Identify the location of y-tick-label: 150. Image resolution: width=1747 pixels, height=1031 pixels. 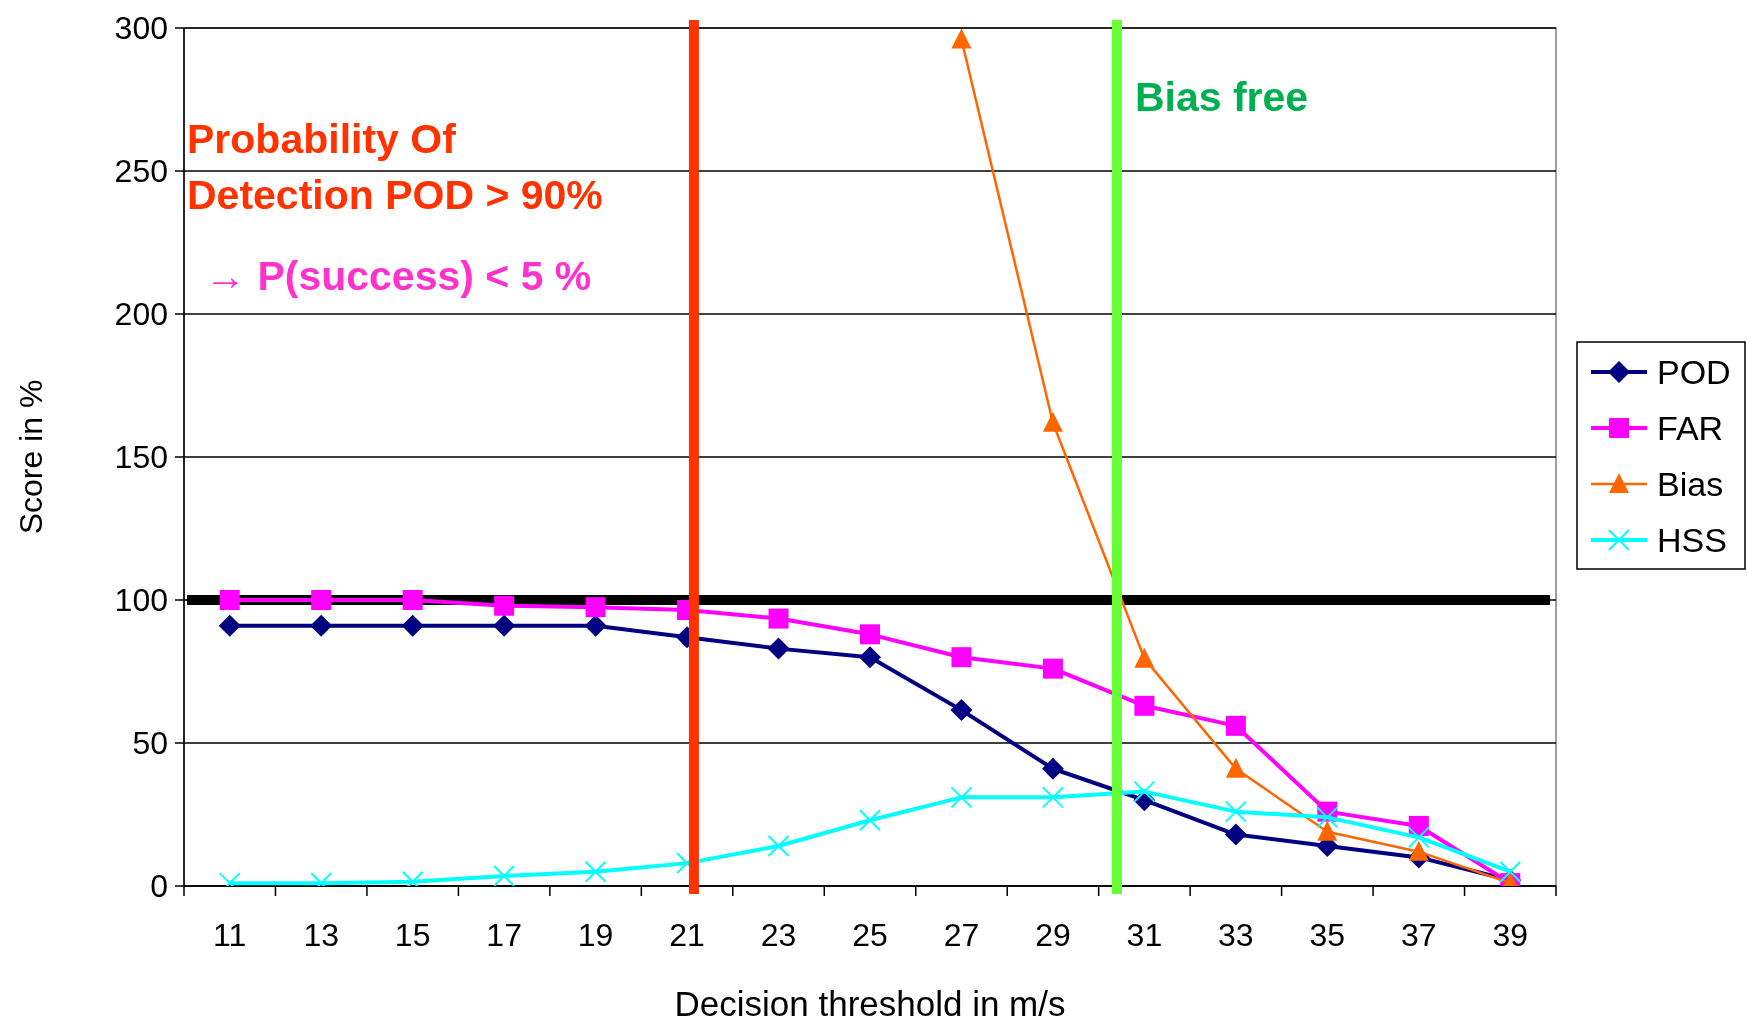
(141, 457).